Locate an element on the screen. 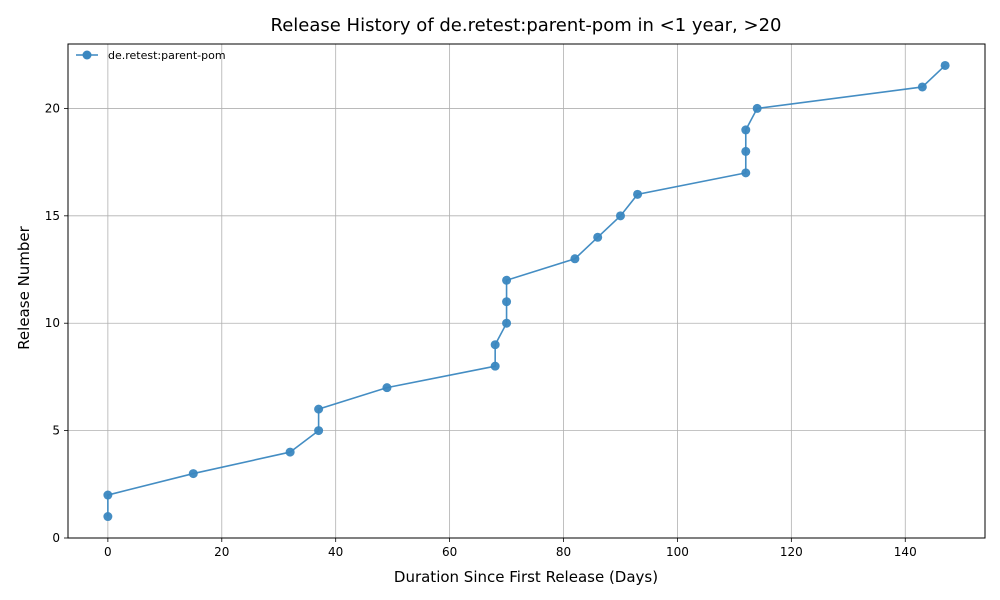 Image resolution: width=1000 pixels, height=600 pixels. x-tick-label: 140 is located at coordinates (905, 552).